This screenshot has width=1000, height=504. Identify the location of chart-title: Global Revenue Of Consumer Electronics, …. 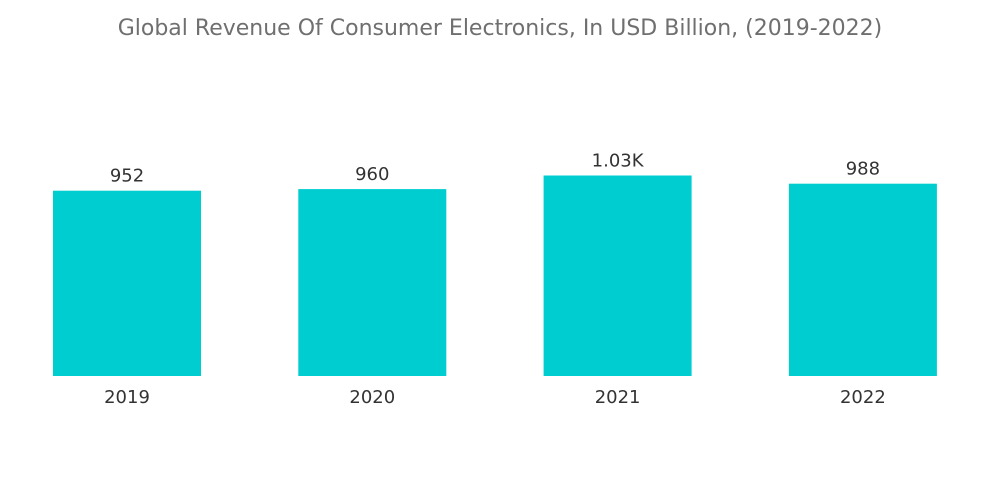
(500, 28).